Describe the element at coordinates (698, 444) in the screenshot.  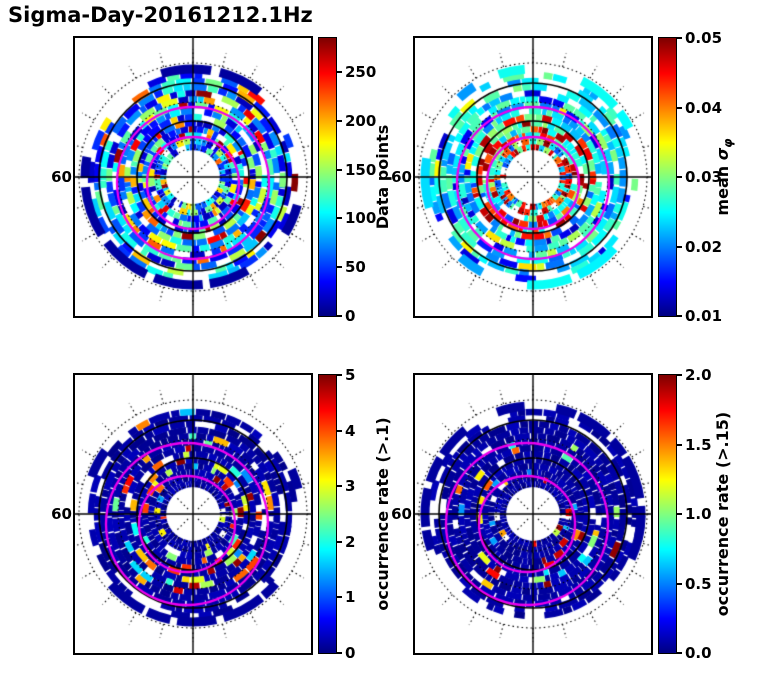
I see `colorbar-tick-label: 1.5` at that location.